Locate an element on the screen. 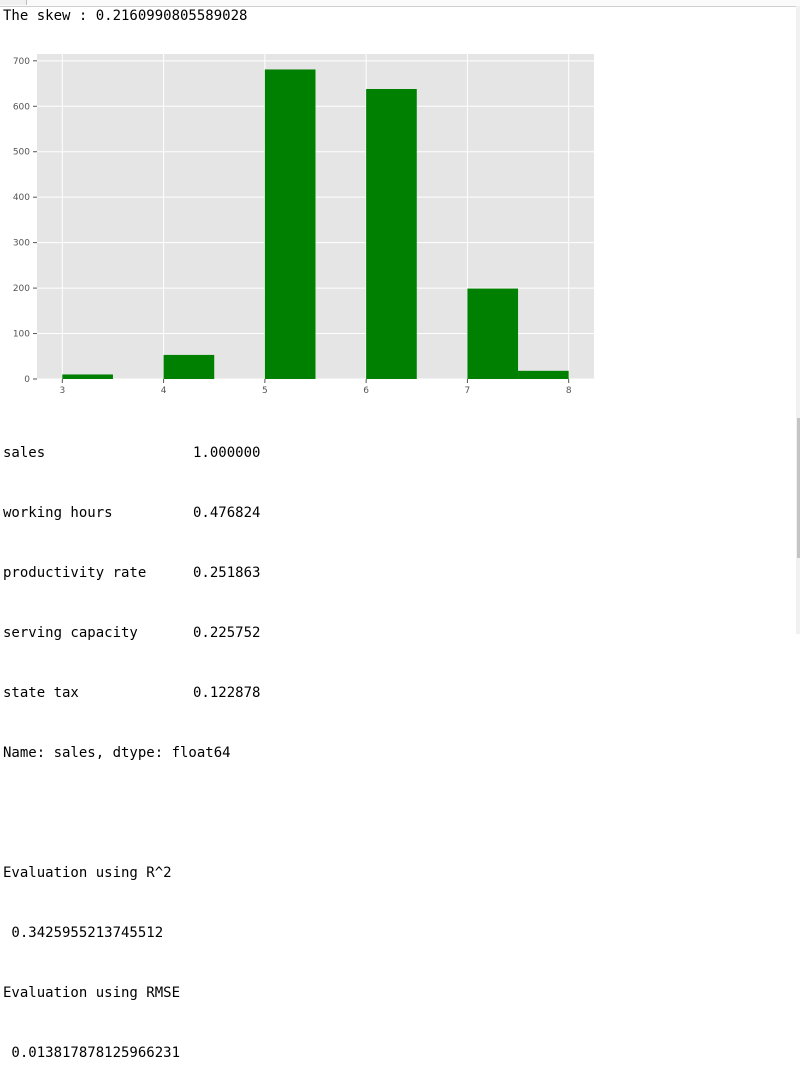  corr-row-working-hours: working hours 0.476824 is located at coordinates (132, 513).